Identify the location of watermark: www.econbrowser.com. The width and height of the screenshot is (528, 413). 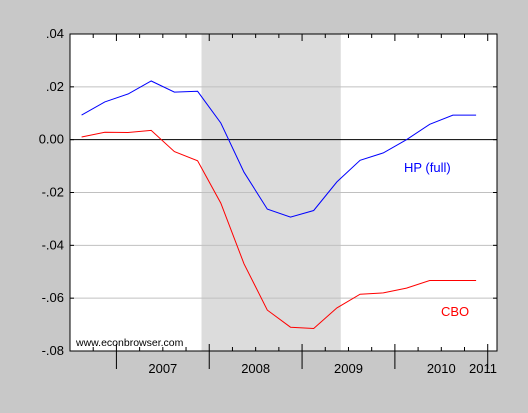
(129, 343).